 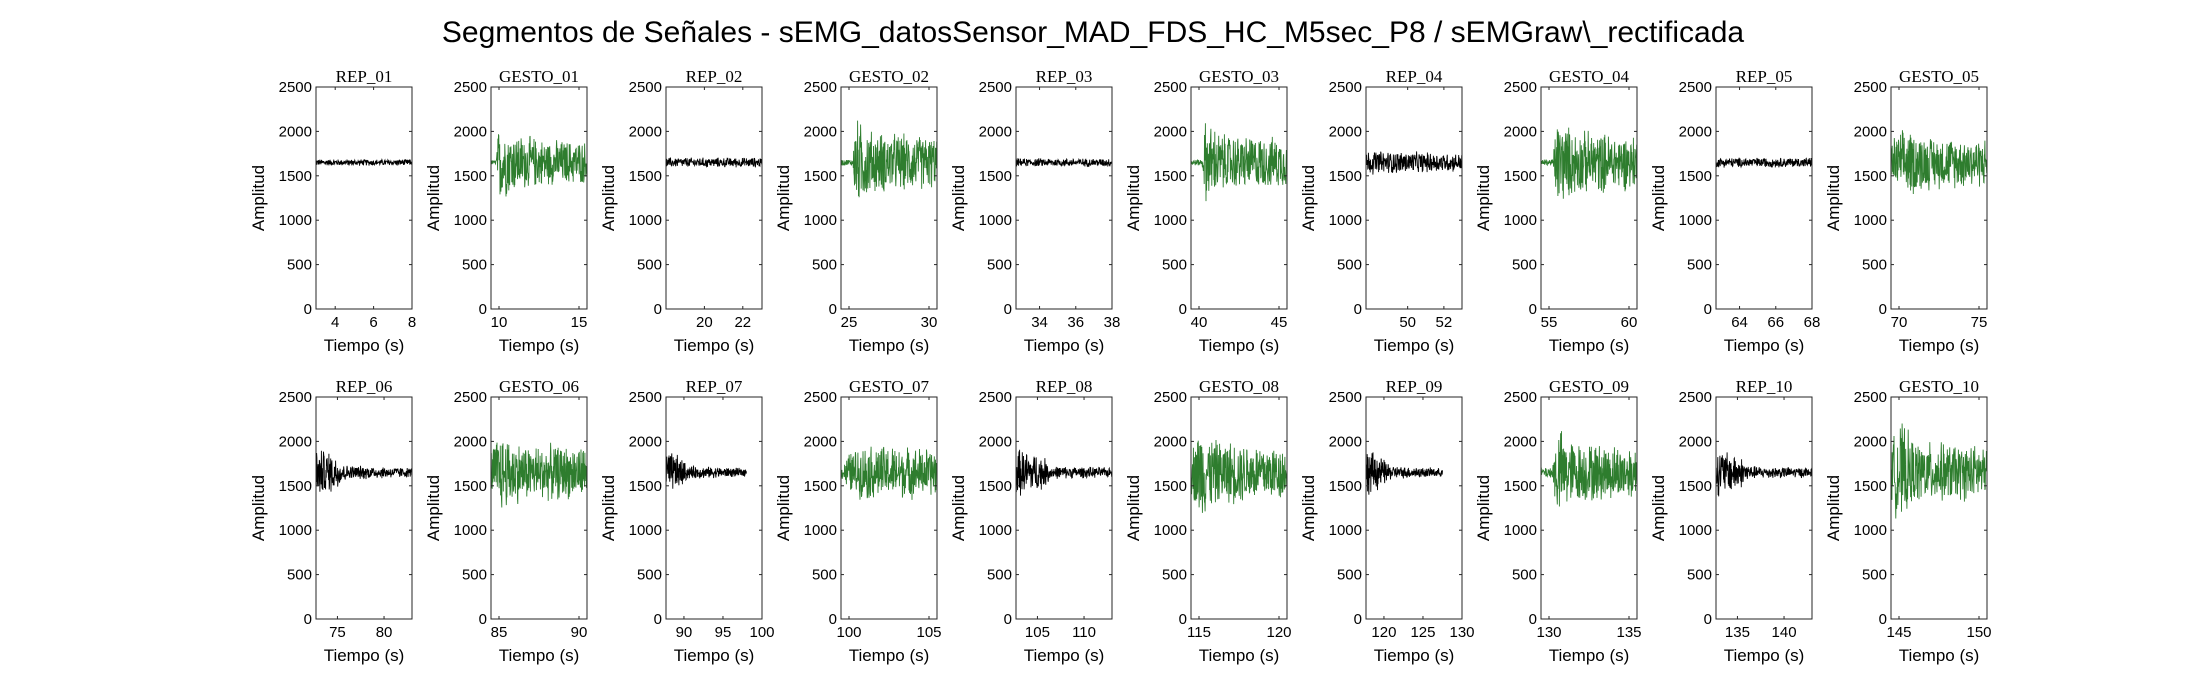 I want to click on x-tick-label: 8, so click(x=412, y=322).